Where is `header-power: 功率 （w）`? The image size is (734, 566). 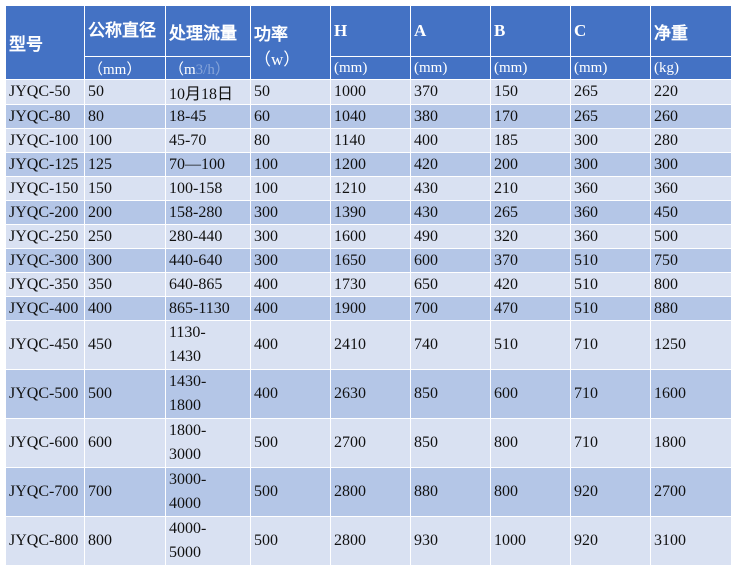
header-power: 功率 （w） is located at coordinates (290, 42).